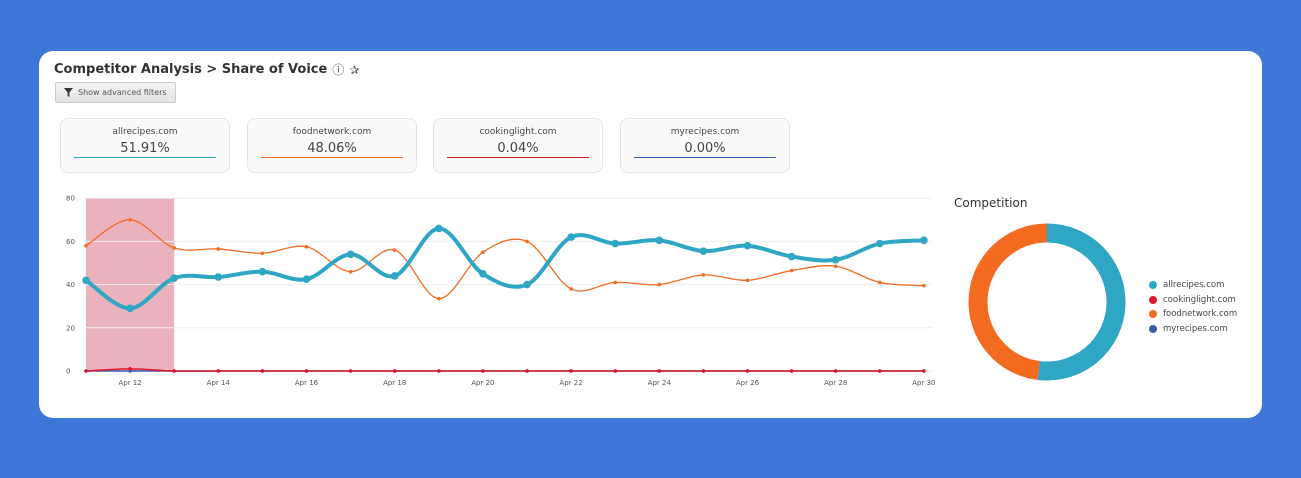 The image size is (1301, 478). What do you see at coordinates (191, 69) in the screenshot?
I see `breadcrumb: Competitor Analysis > Share of Voice` at bounding box center [191, 69].